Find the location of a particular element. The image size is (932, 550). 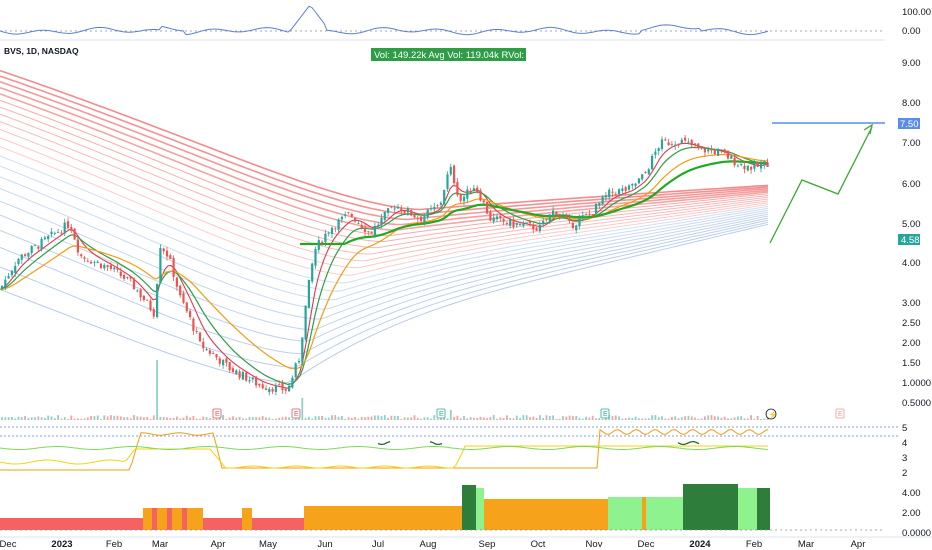

target-price-text: 7.50 is located at coordinates (909, 124).